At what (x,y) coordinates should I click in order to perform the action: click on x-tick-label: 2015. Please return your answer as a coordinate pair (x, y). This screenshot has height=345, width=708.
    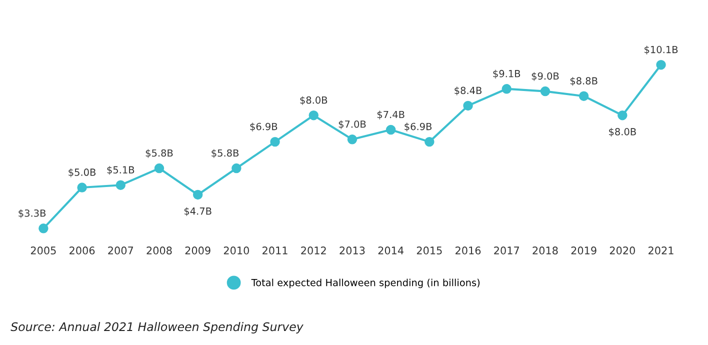
    Looking at the image, I should click on (429, 250).